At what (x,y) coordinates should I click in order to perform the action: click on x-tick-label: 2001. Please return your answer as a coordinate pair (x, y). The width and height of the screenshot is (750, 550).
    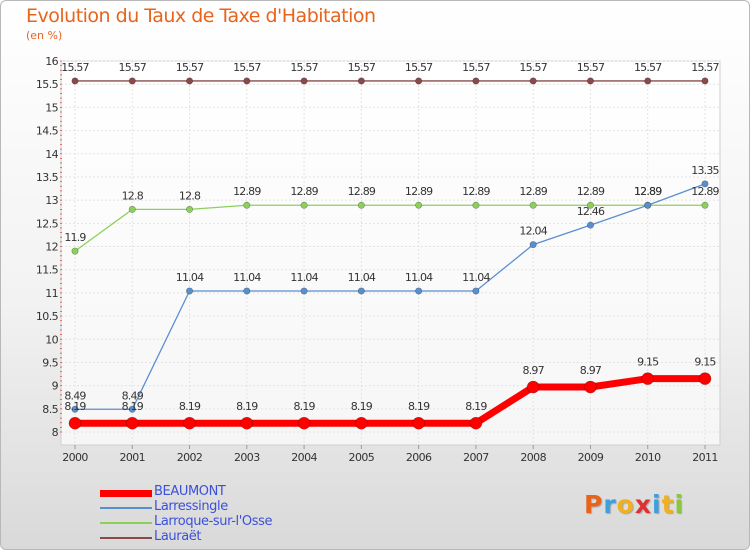
    Looking at the image, I should click on (132, 457).